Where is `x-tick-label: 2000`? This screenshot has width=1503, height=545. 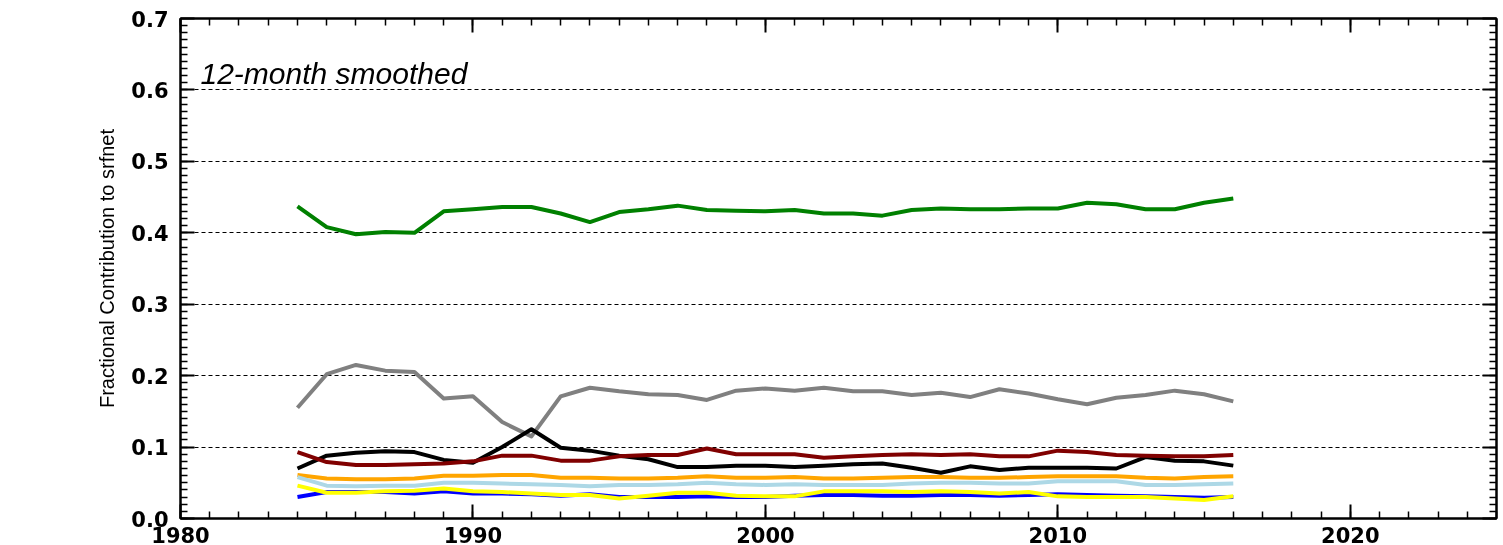 x-tick-label: 2000 is located at coordinates (765, 534).